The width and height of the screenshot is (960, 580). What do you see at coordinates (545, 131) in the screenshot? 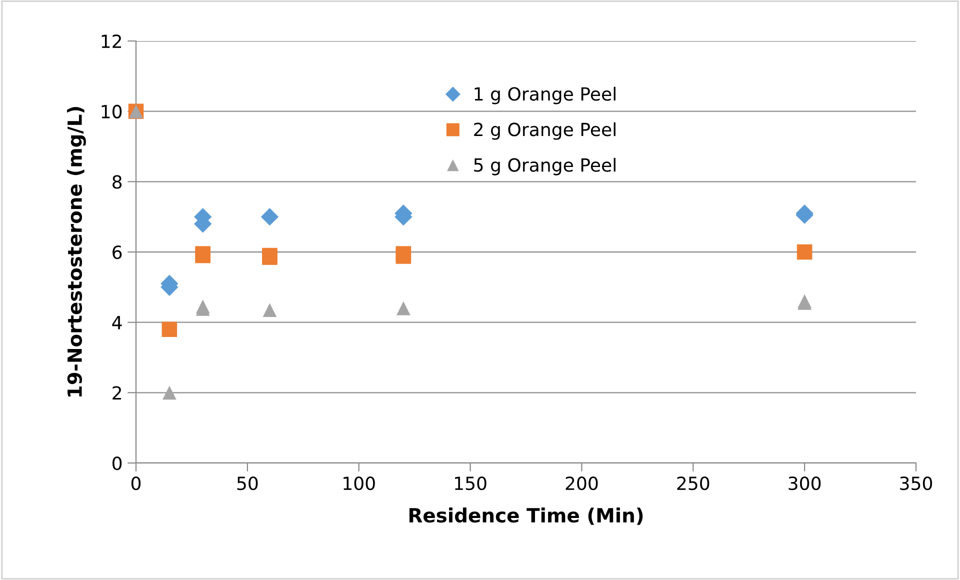
I see `legend-label: 2 g Orange Peel` at bounding box center [545, 131].